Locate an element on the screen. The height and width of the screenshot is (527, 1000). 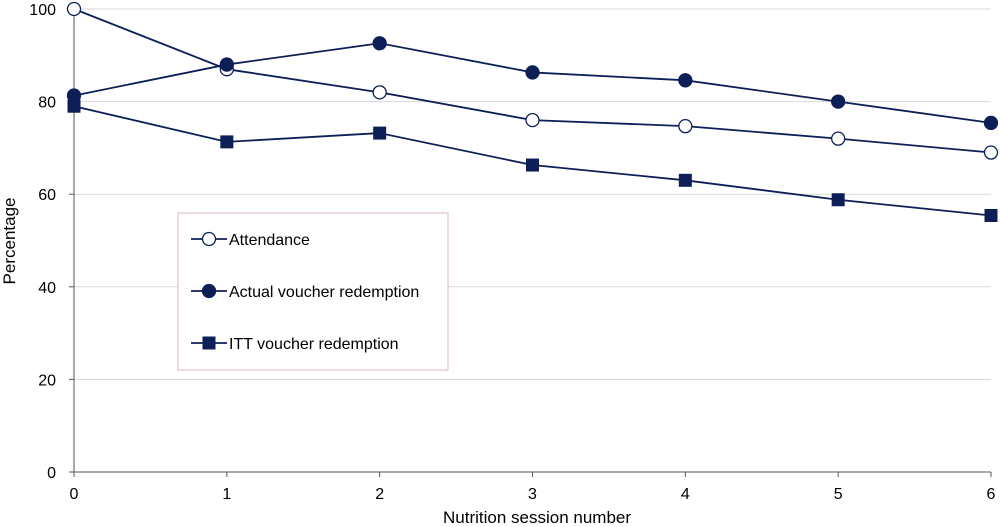
x-tick-label: 4 is located at coordinates (685, 494).